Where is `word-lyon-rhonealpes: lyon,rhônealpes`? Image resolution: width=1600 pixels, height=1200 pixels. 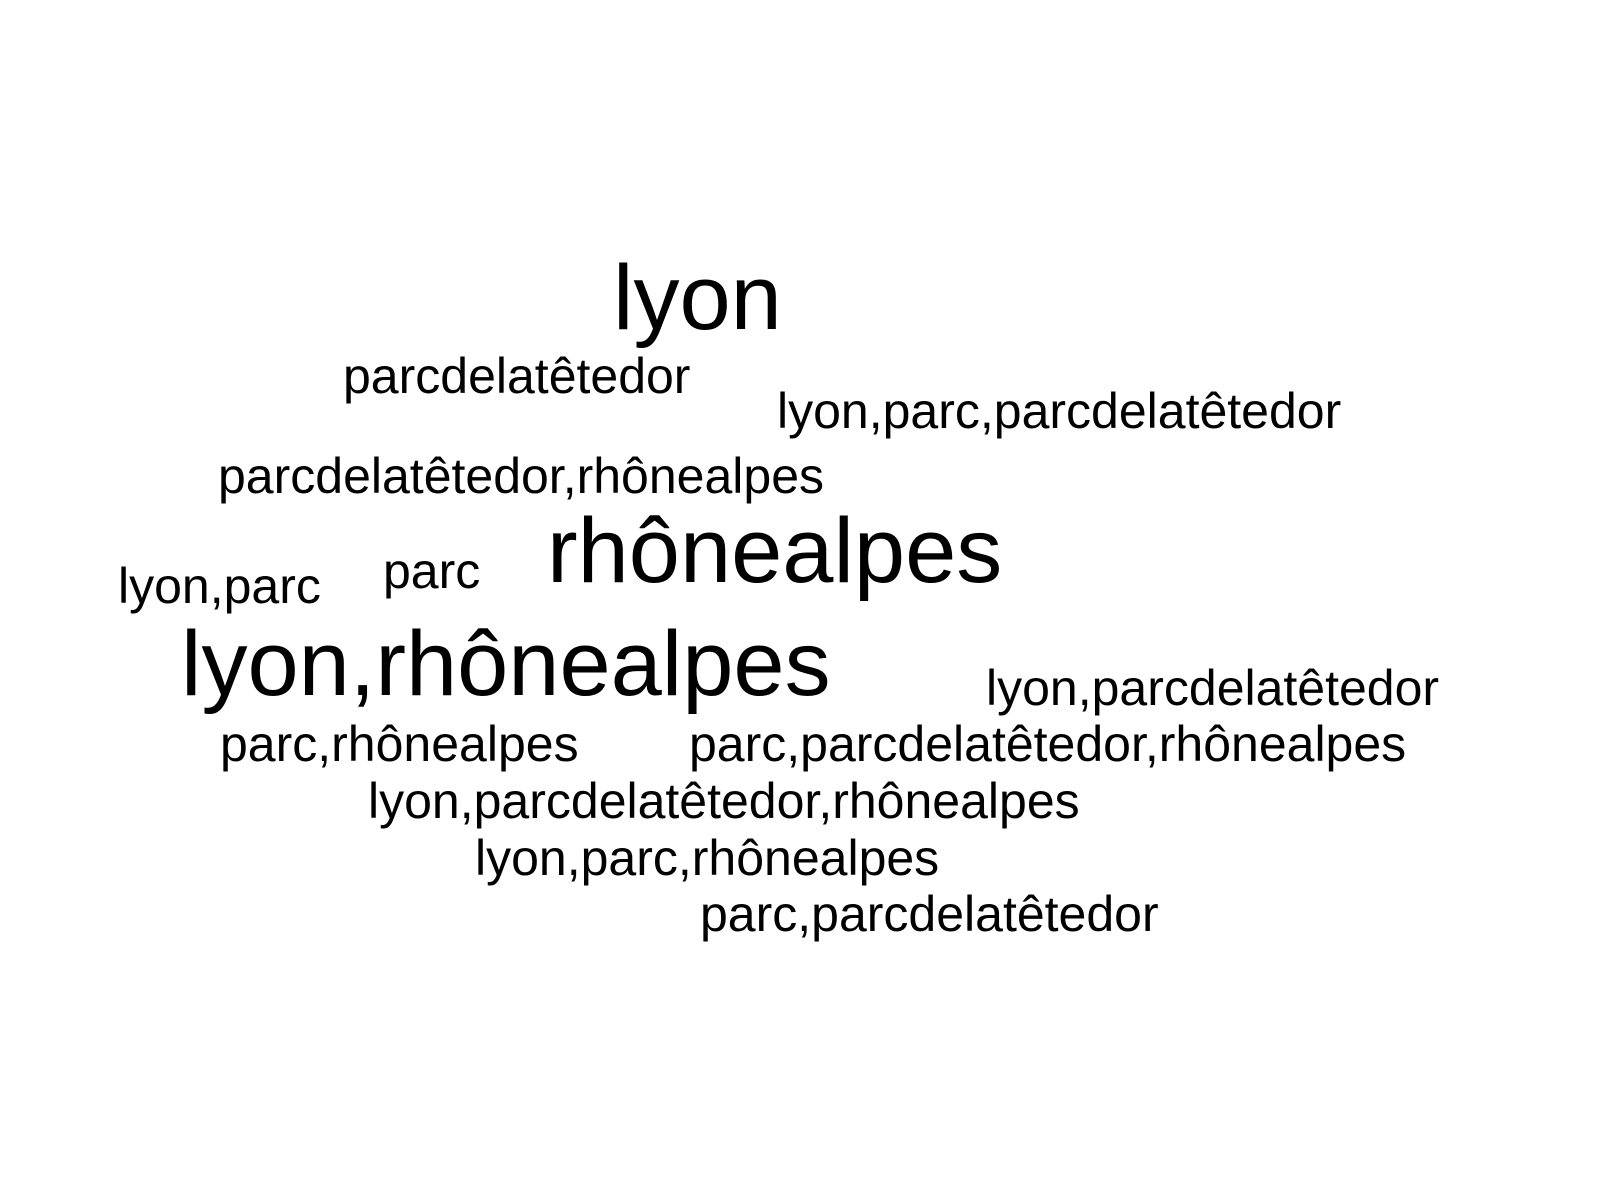 word-lyon-rhonealpes: lyon,rhônealpes is located at coordinates (506, 664).